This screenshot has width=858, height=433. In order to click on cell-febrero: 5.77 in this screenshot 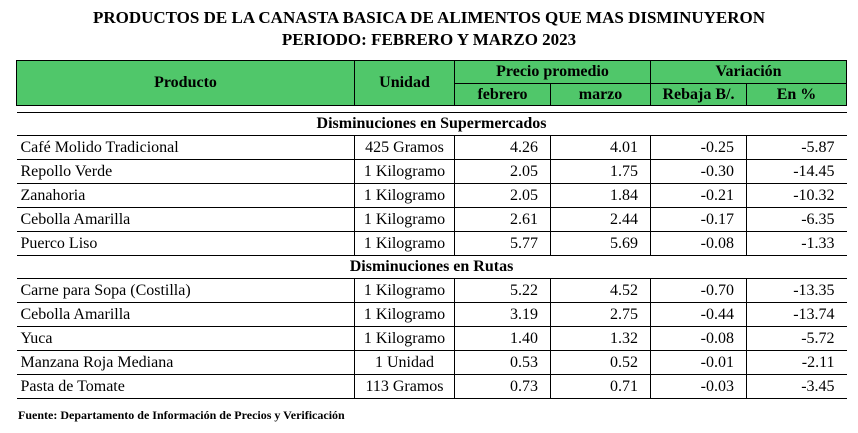, I will do `click(502, 243)`.